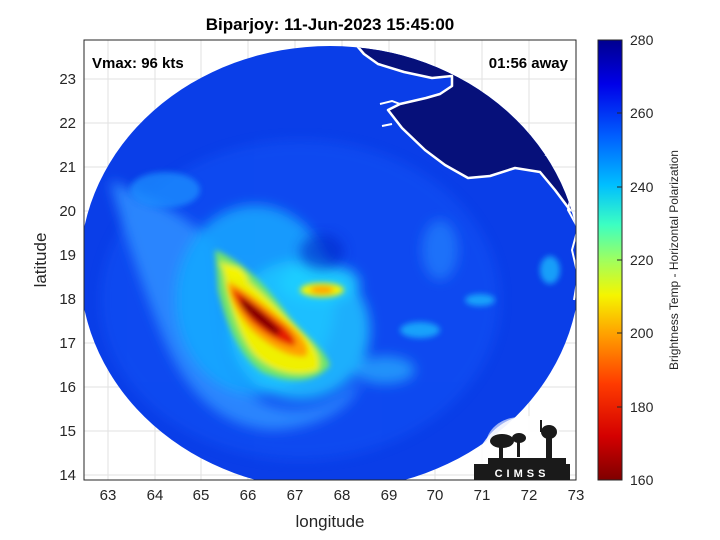  I want to click on colorbar-tick-label: 240, so click(642, 187).